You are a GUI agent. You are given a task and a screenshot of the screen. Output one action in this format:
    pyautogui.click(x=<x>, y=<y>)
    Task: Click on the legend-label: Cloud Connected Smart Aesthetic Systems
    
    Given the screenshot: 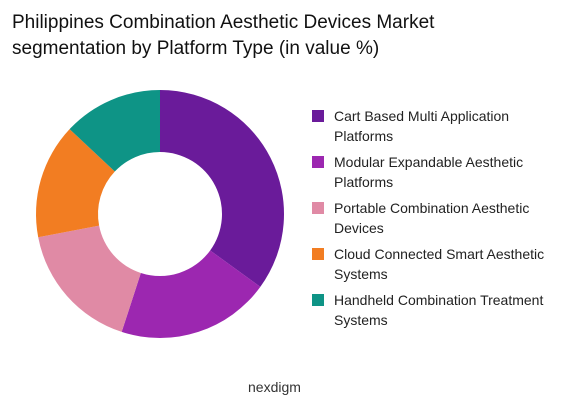 What is the action you would take?
    pyautogui.click(x=439, y=264)
    